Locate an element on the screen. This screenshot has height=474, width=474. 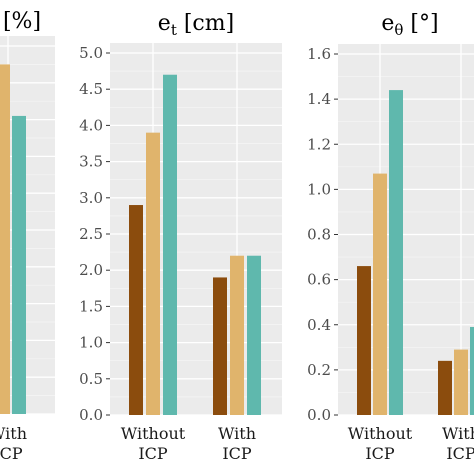
y-tick-label: 0.2 is located at coordinates (319, 370).